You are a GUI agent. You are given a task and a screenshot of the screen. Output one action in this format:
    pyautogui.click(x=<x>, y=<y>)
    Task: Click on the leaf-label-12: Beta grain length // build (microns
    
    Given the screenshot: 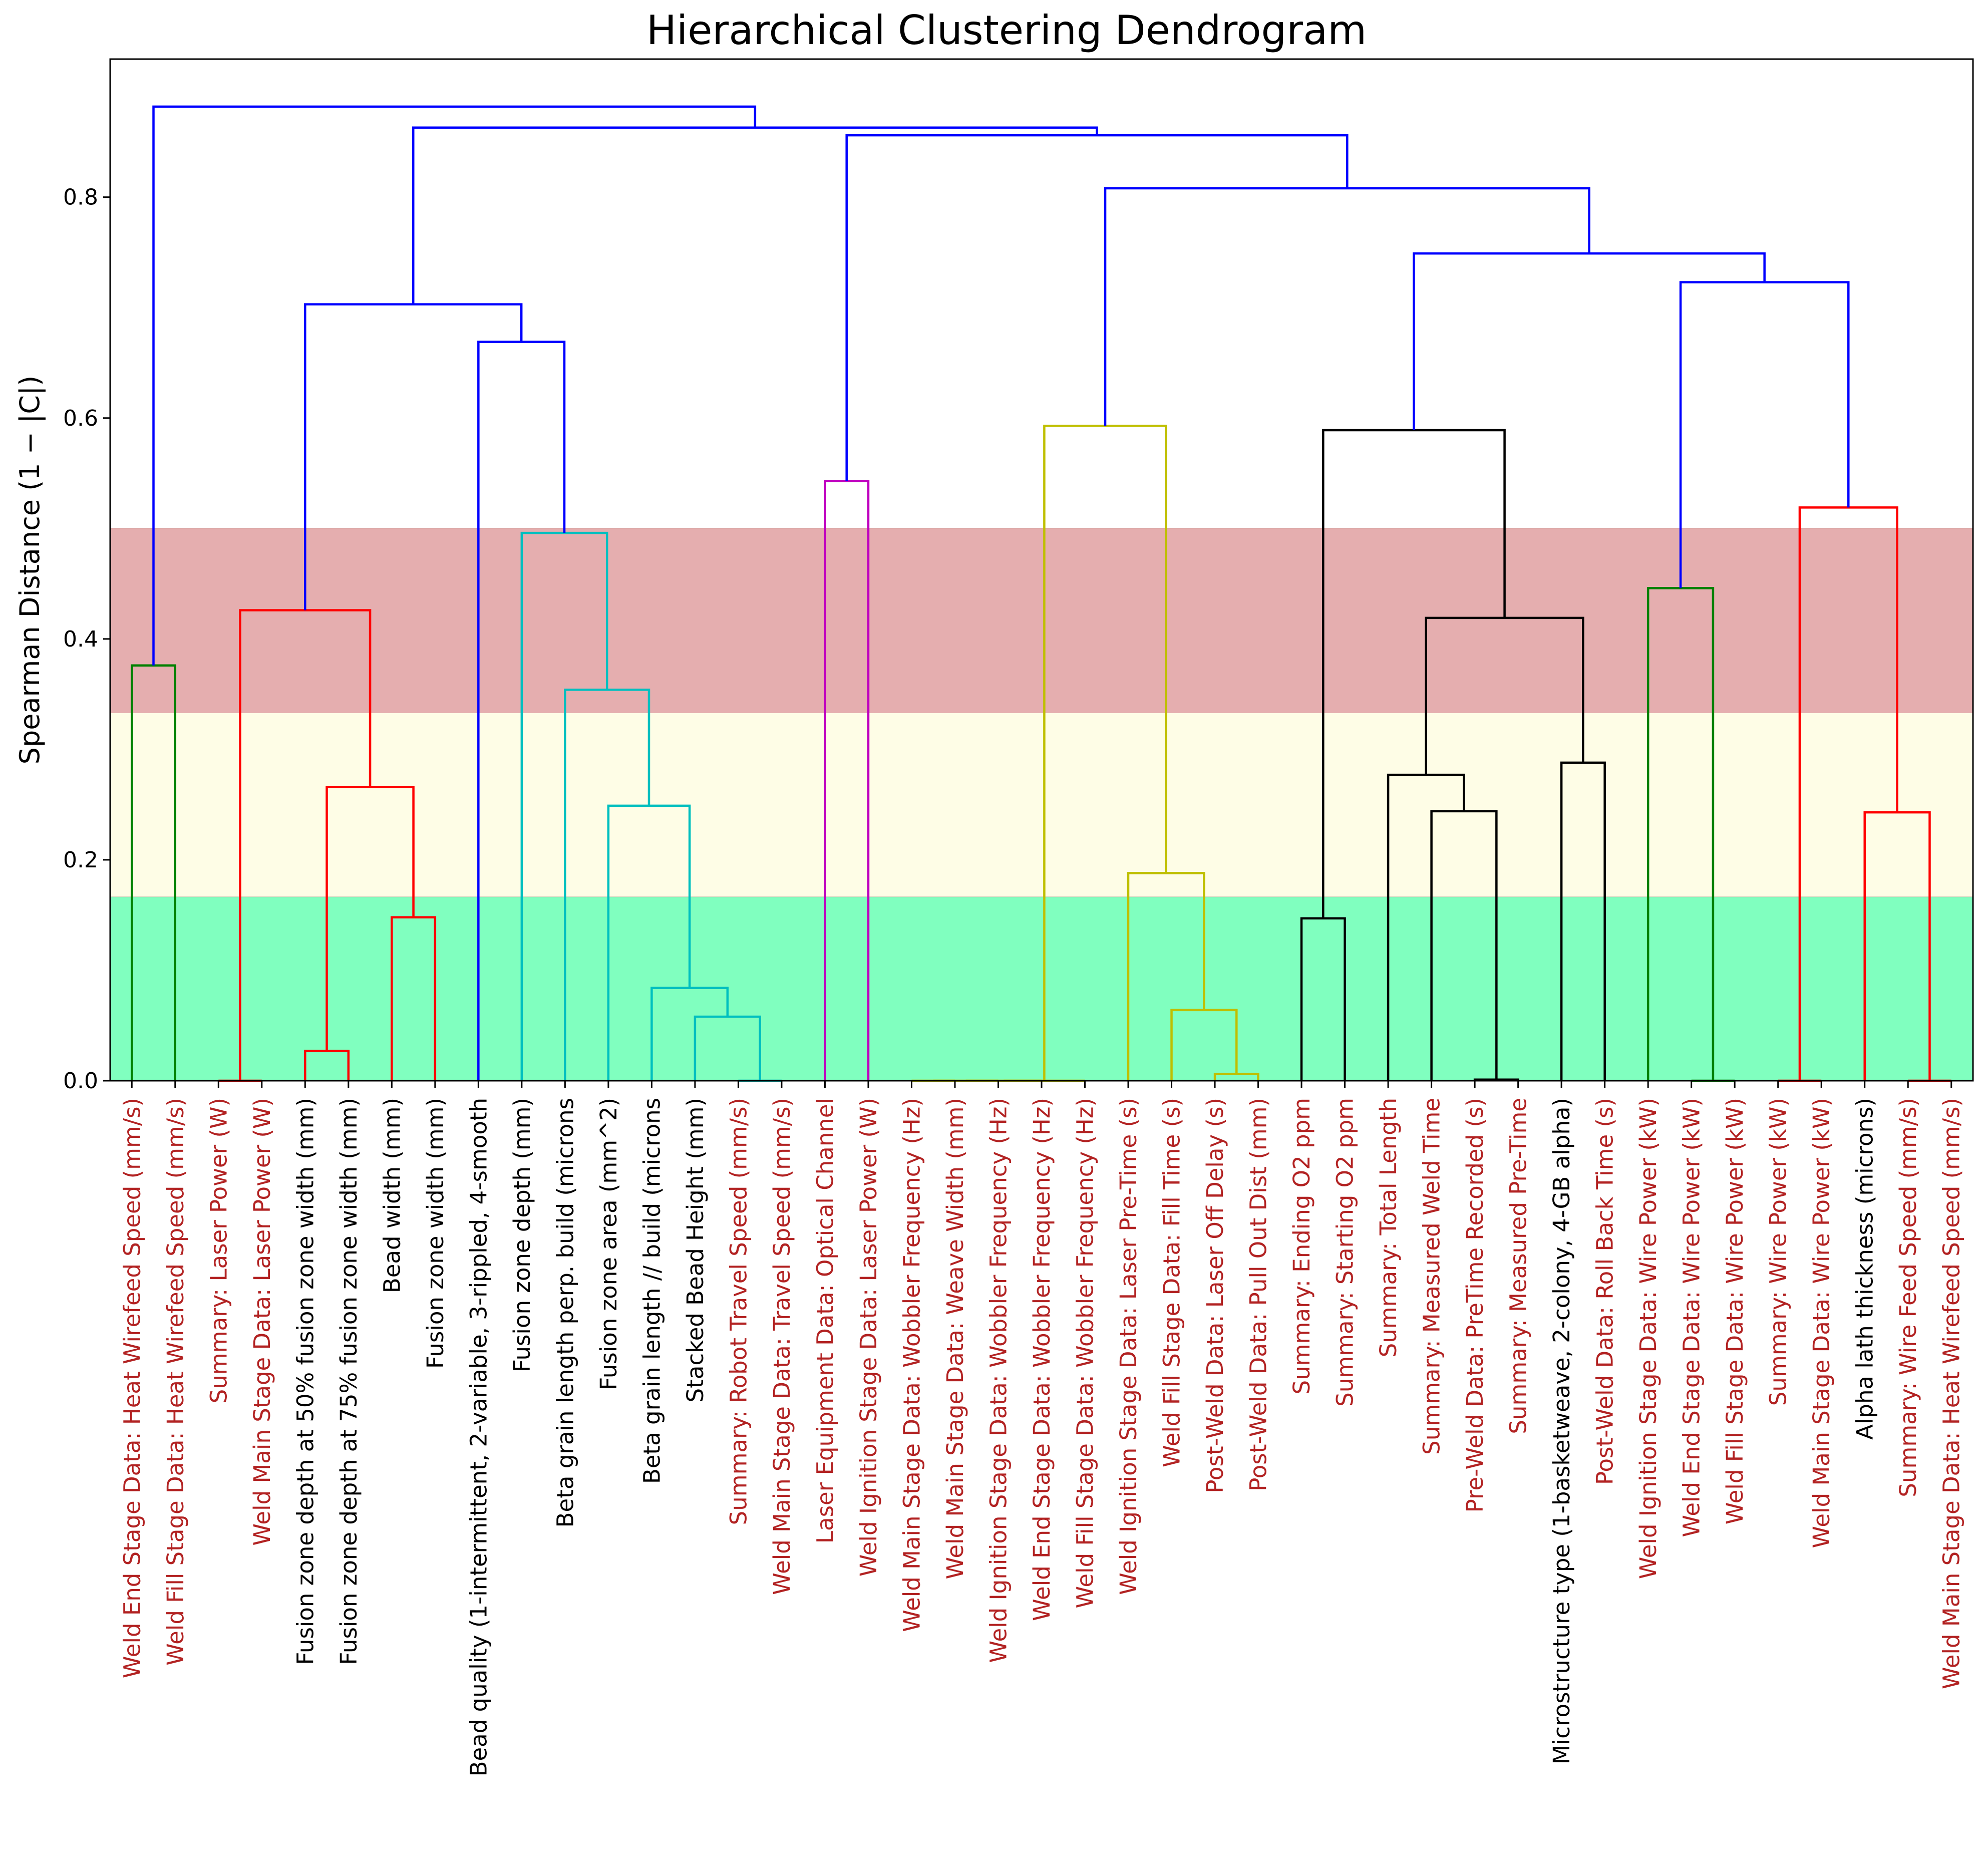 What is the action you would take?
    pyautogui.click(x=651, y=1291)
    